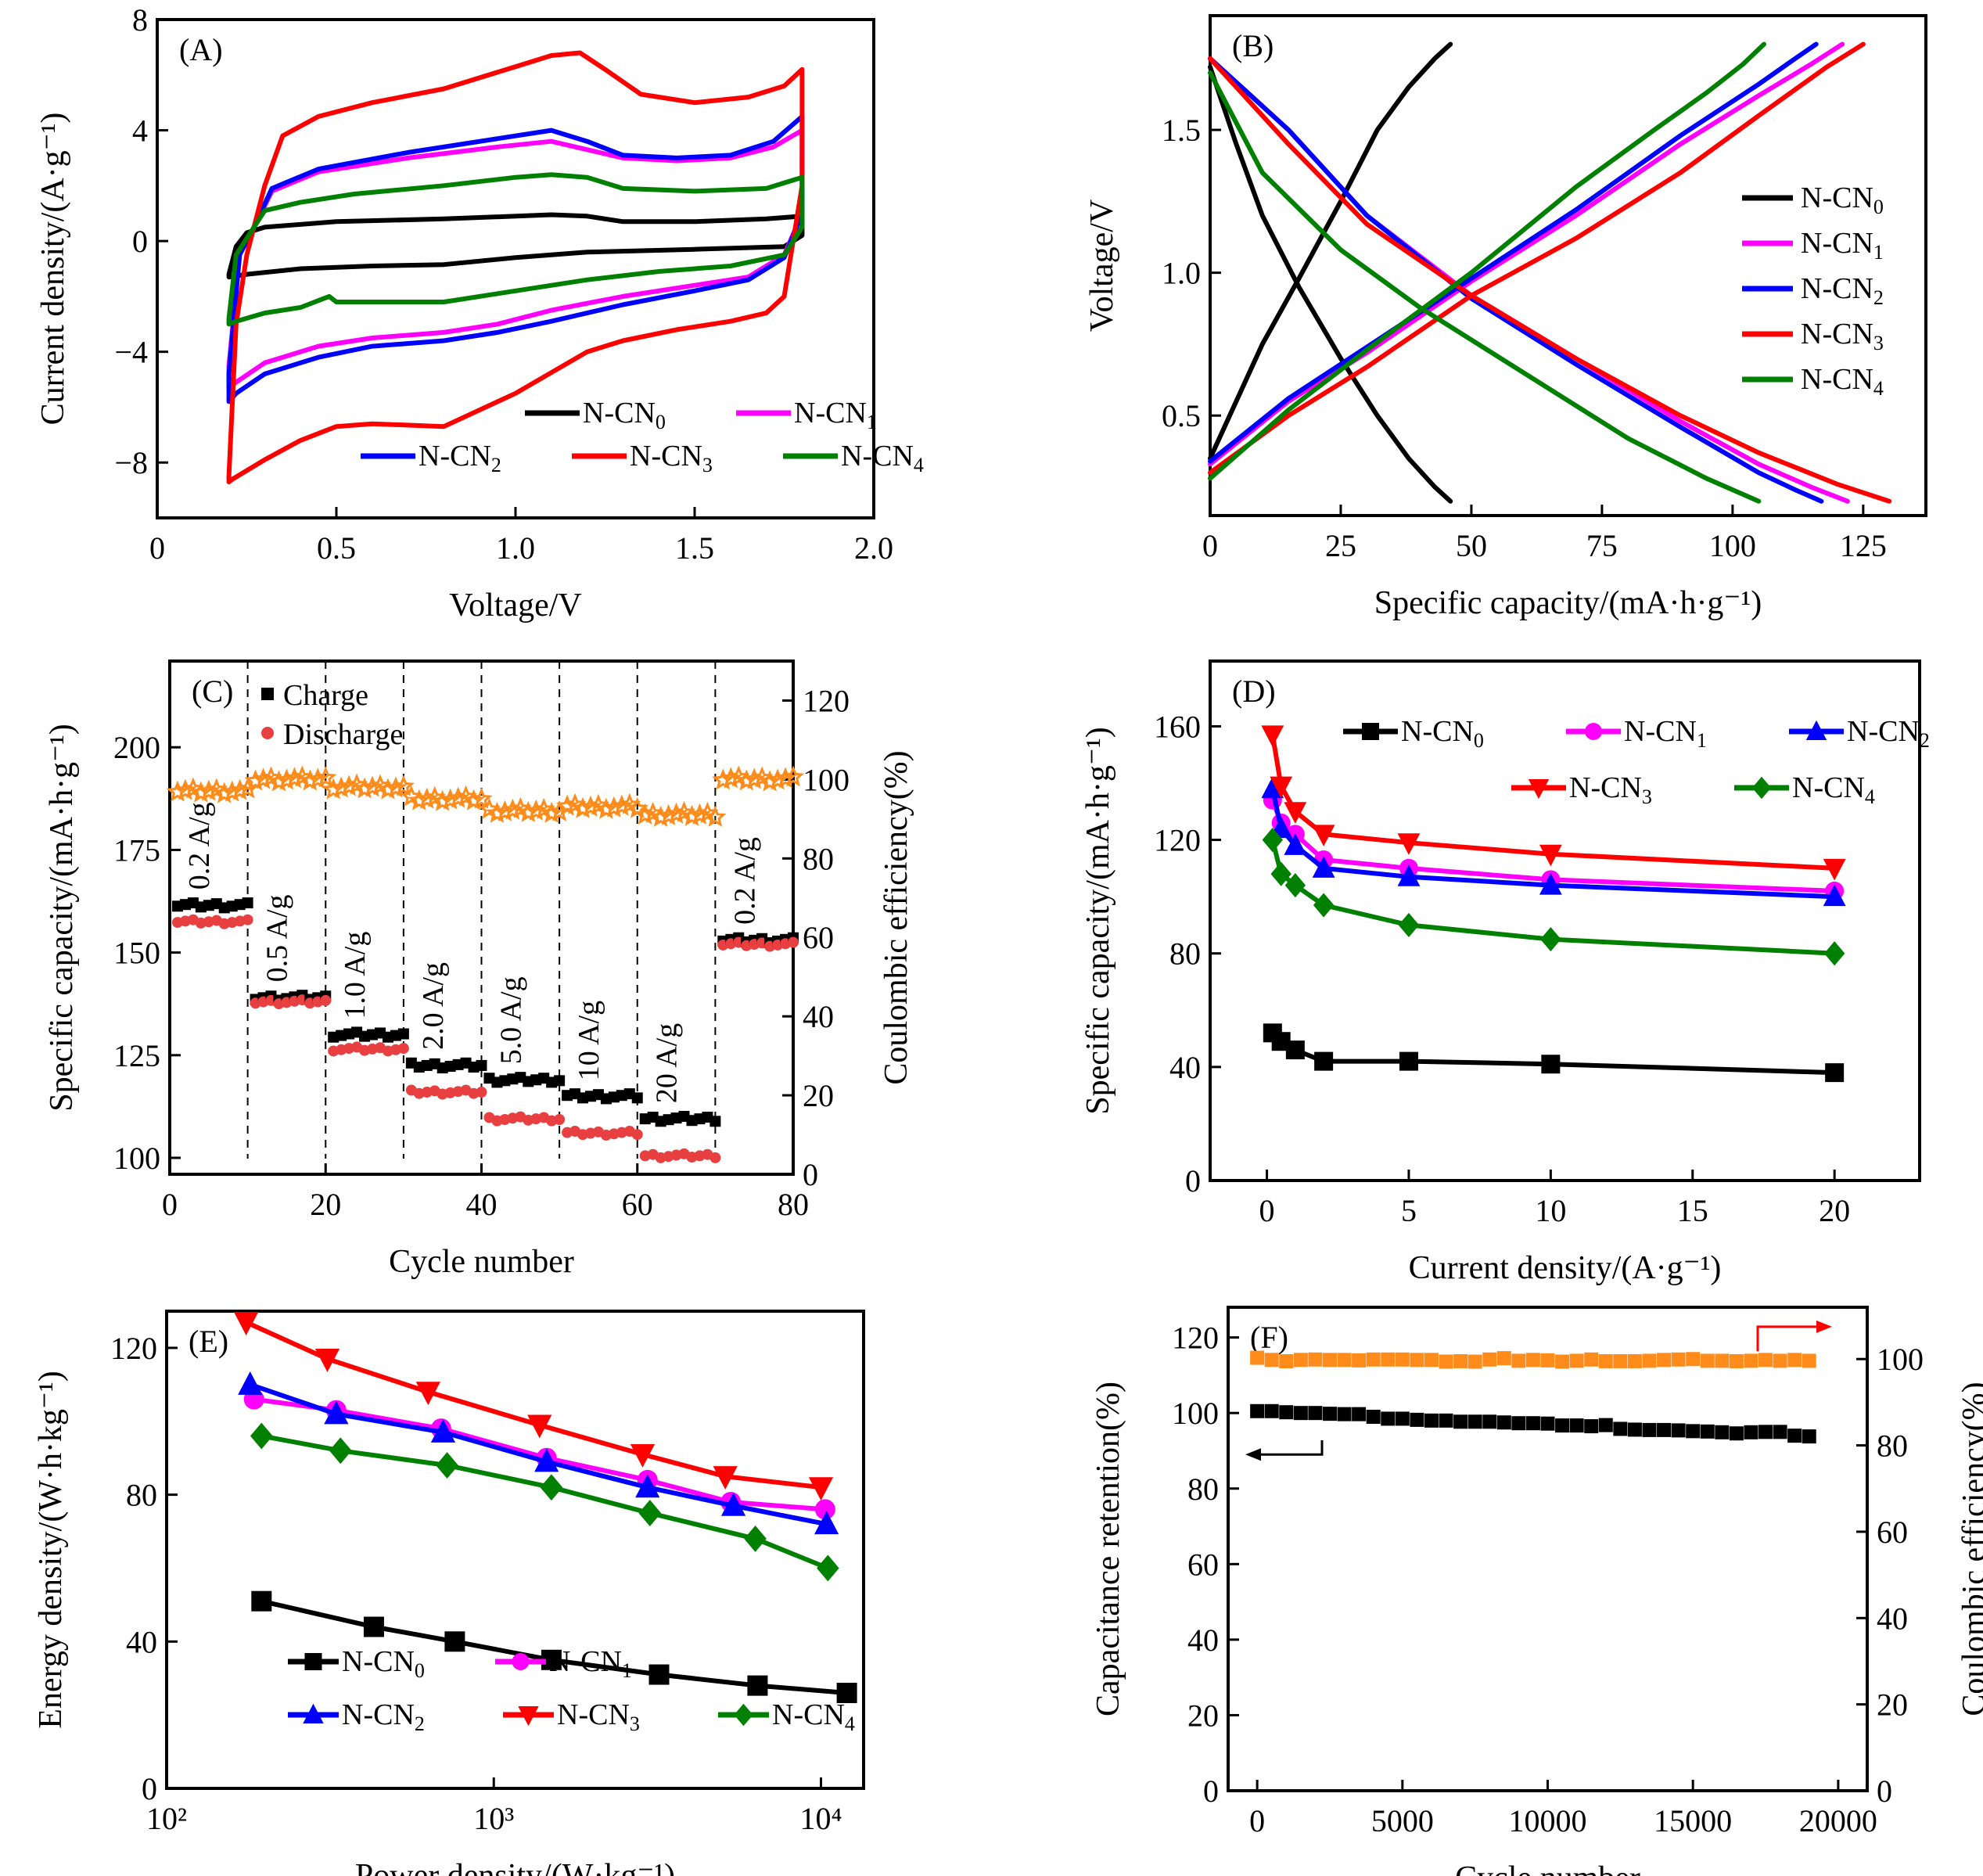 The height and width of the screenshot is (1876, 1983). I want to click on y-tick-label: 1.0, so click(1181, 273).